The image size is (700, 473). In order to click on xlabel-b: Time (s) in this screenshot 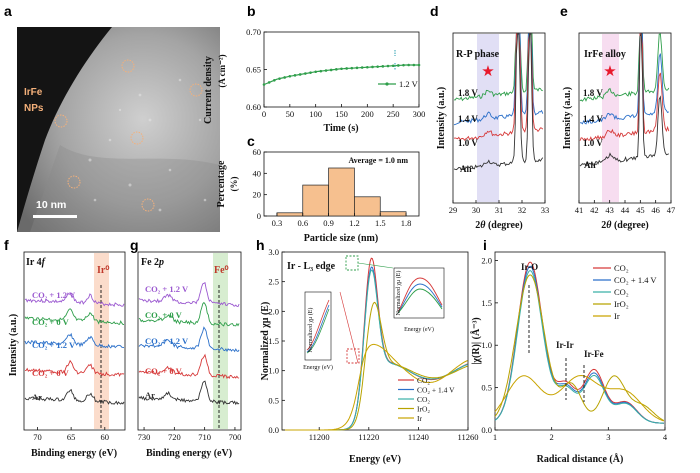, I will do `click(340, 128)`.